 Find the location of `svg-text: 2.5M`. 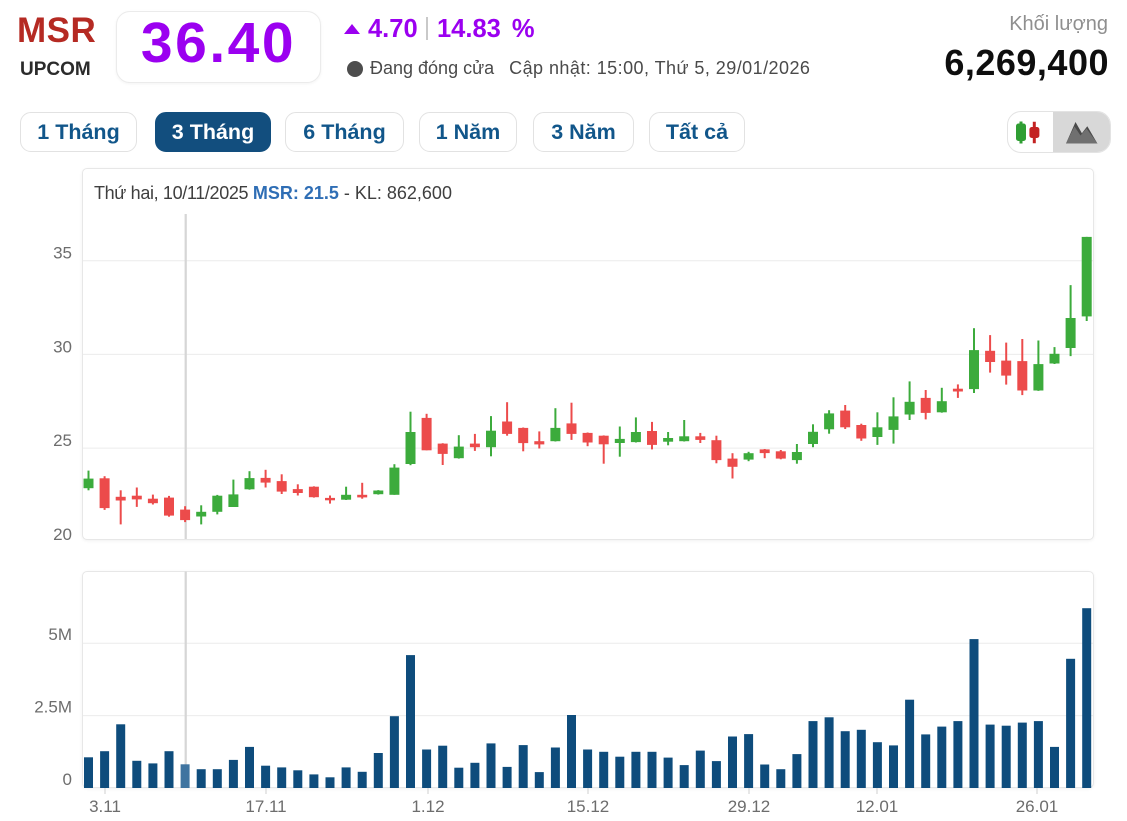

svg-text: 2.5M is located at coordinates (53, 707).